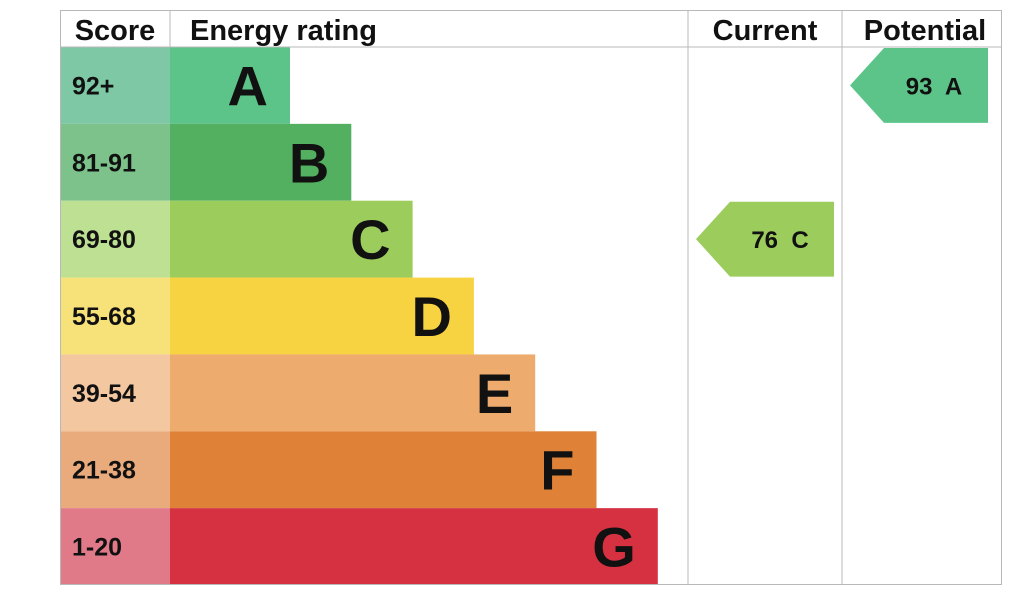 The height and width of the screenshot is (609, 1024). What do you see at coordinates (765, 31) in the screenshot?
I see `current-column-header: Current` at bounding box center [765, 31].